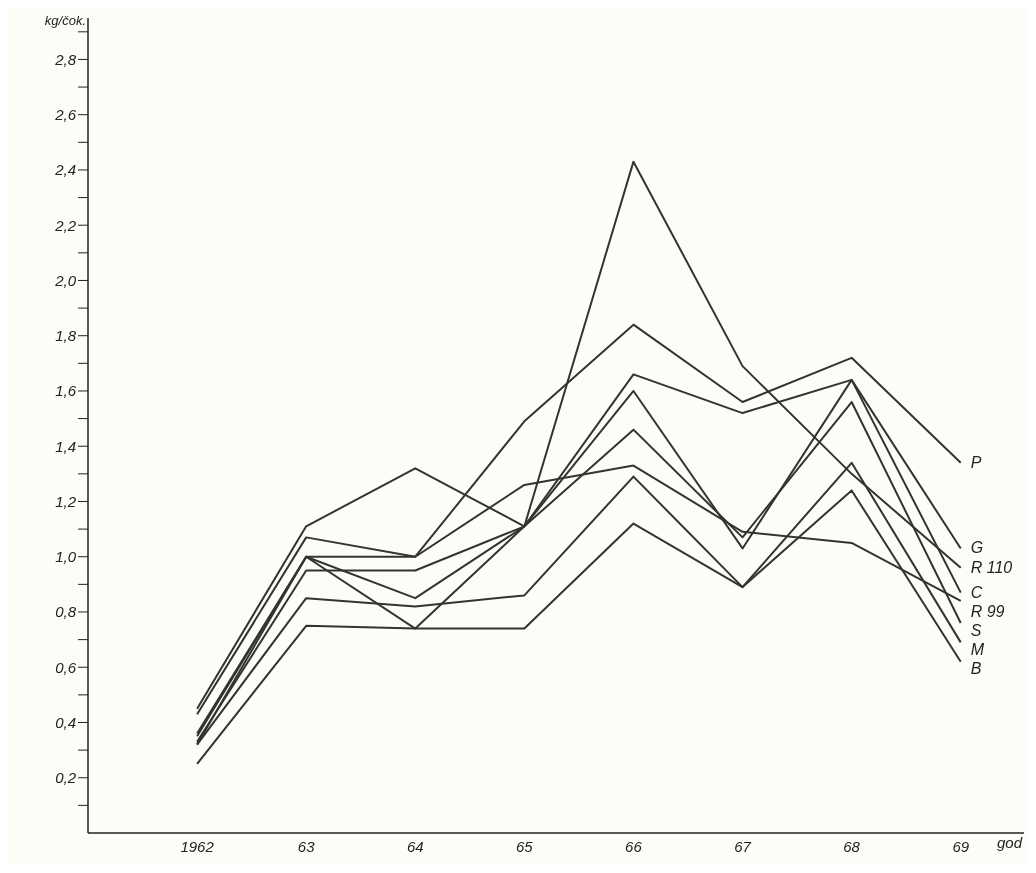  What do you see at coordinates (65, 446) in the screenshot?
I see `y-tick-label: 1,4` at bounding box center [65, 446].